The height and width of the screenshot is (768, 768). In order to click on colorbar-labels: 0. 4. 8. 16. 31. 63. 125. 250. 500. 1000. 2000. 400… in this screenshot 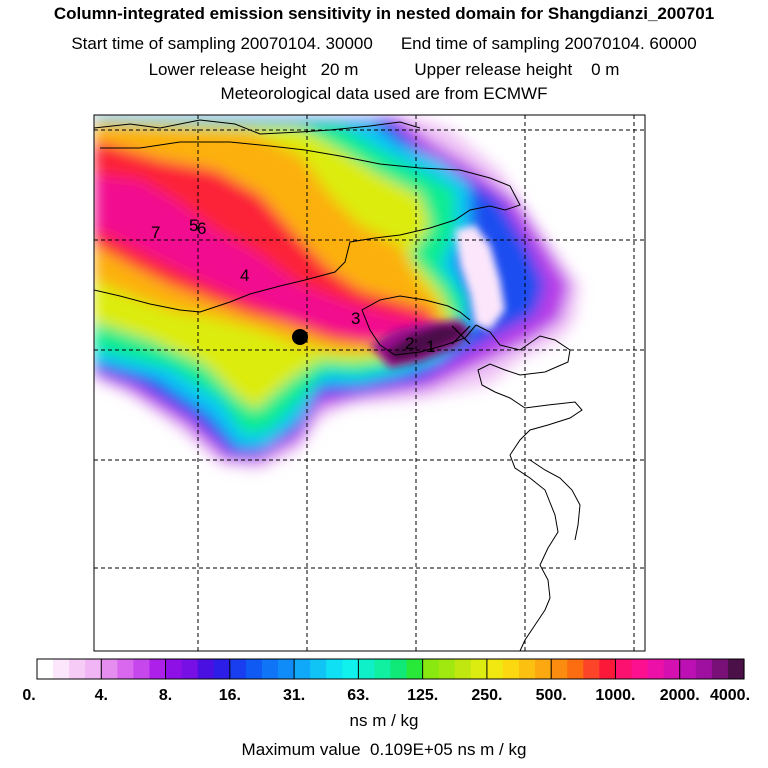, I will do `click(386, 695)`.